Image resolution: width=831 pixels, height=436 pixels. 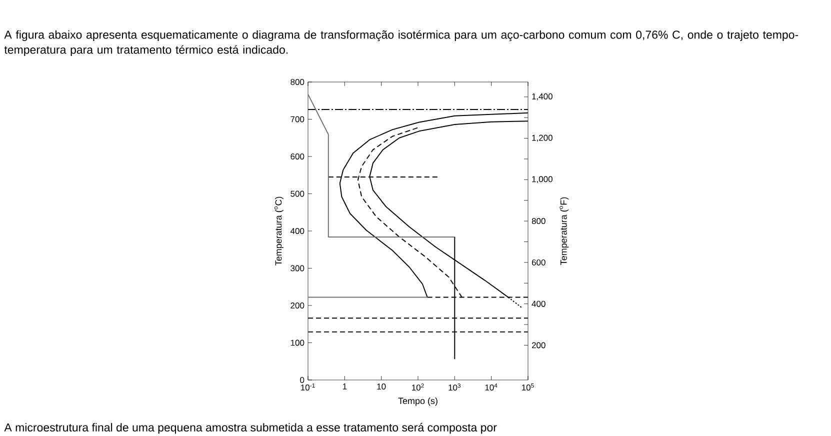 What do you see at coordinates (539, 262) in the screenshot?
I see `y2-tick-label: 600` at bounding box center [539, 262].